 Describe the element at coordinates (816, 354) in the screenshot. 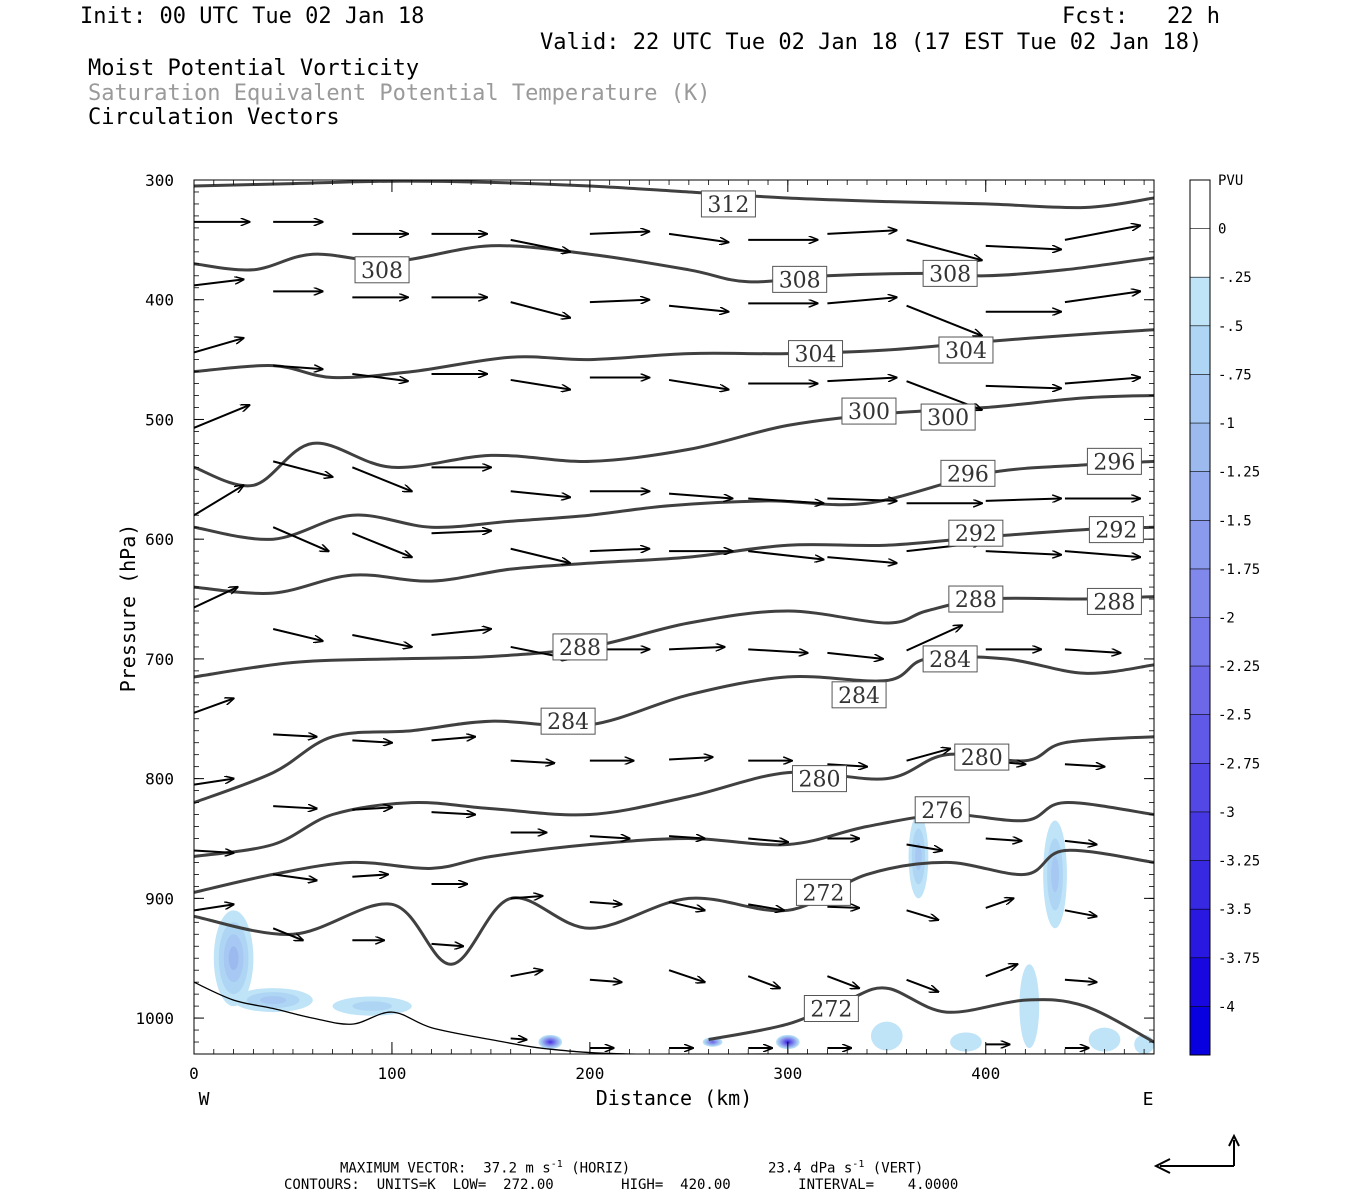

I see `contour-label: 304` at that location.